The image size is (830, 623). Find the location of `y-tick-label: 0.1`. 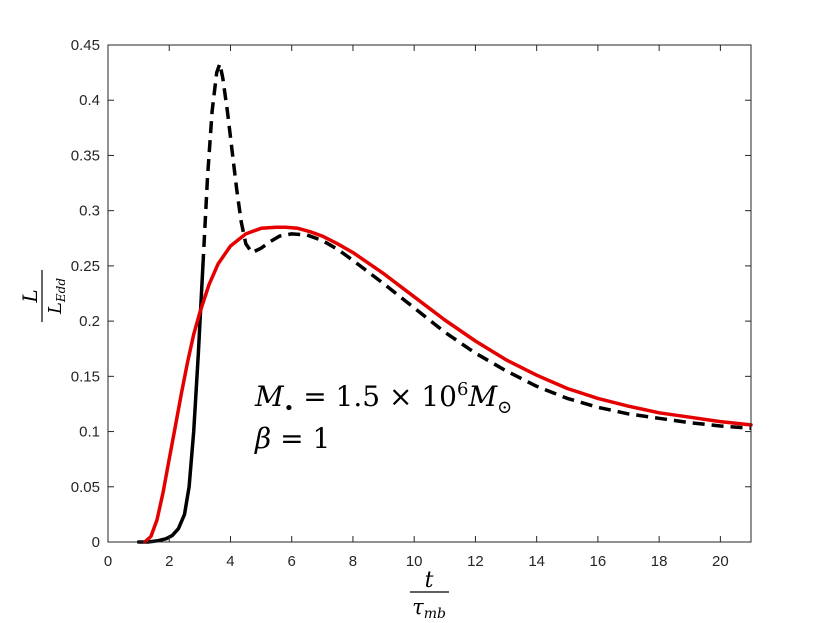

y-tick-label: 0.1 is located at coordinates (89, 432).